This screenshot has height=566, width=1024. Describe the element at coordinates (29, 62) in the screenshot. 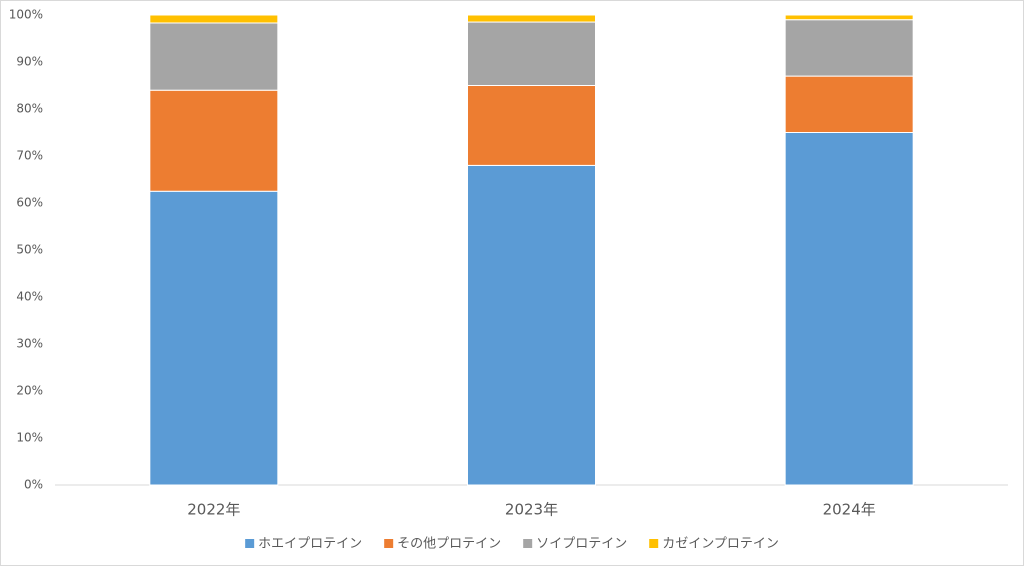

I see `y-tick-label: 90%` at that location.